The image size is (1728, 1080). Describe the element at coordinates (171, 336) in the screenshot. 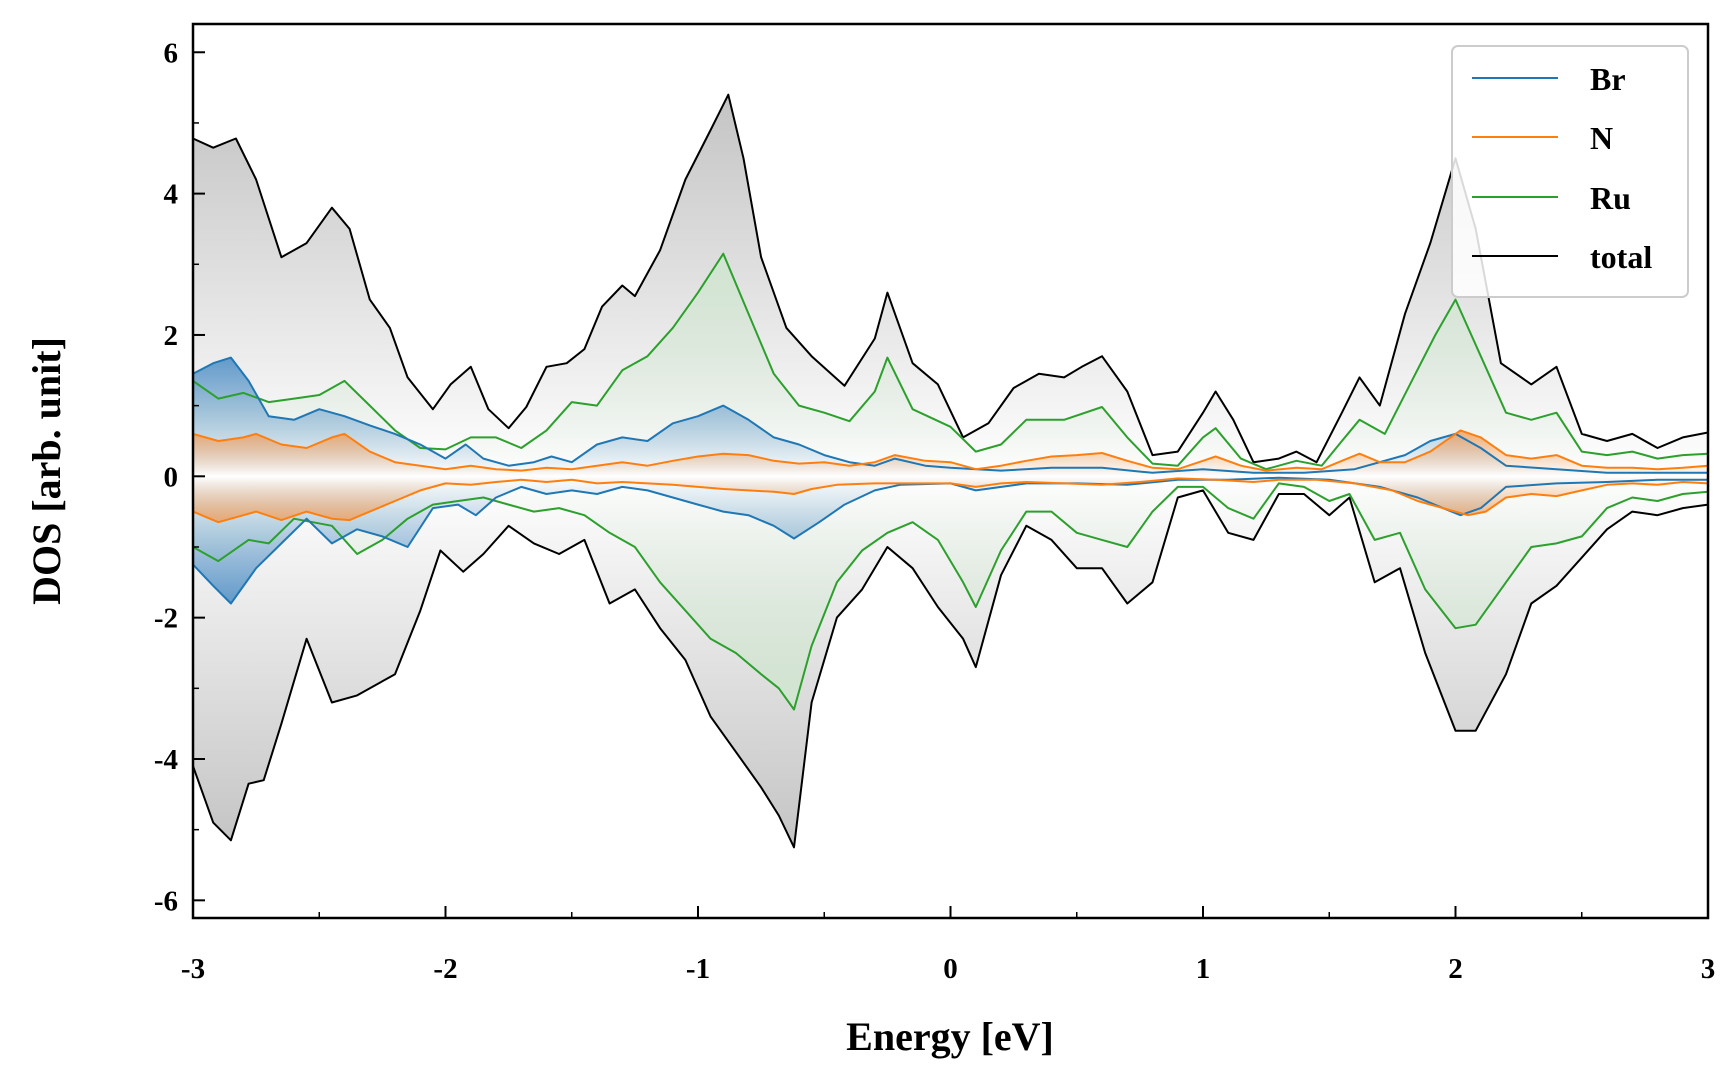

I see `y-tick-label: 2` at that location.